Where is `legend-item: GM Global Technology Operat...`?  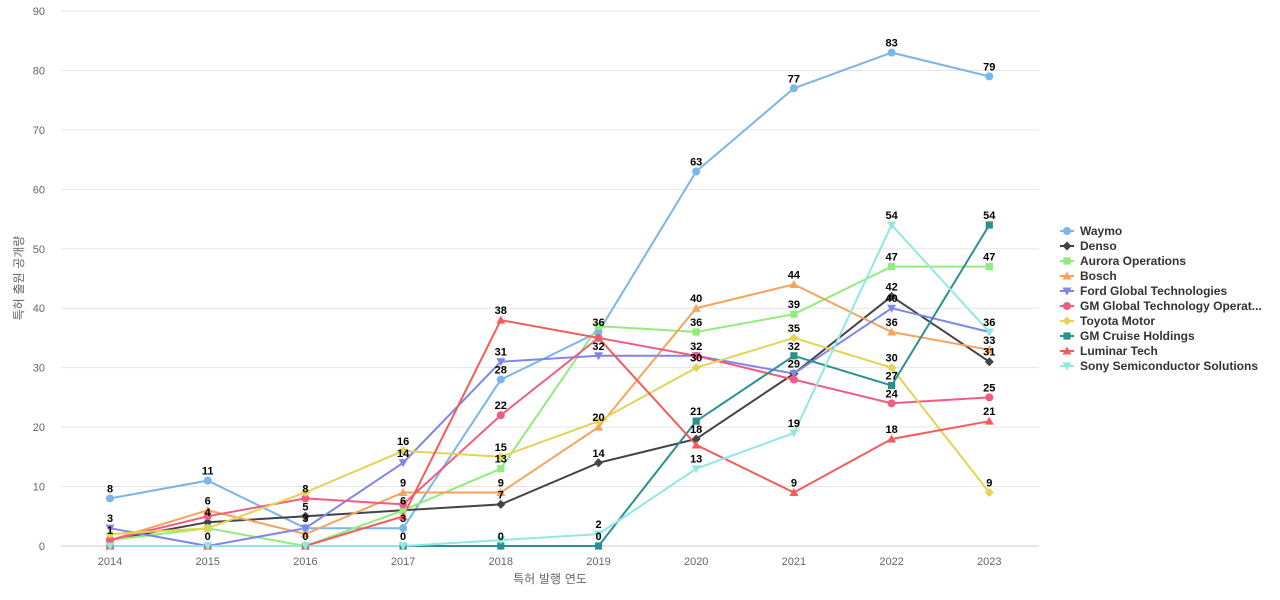 legend-item: GM Global Technology Operat... is located at coordinates (1161, 306).